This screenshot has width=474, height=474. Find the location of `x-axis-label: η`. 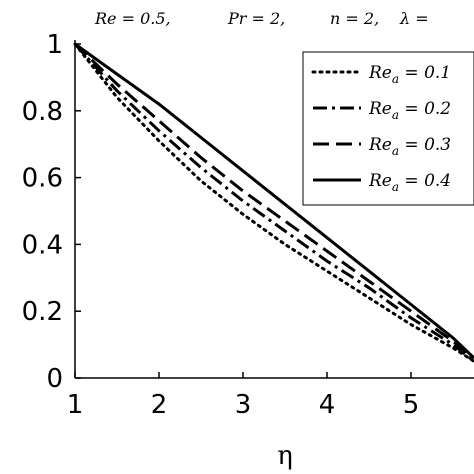

x-axis-label: η is located at coordinates (285, 456).